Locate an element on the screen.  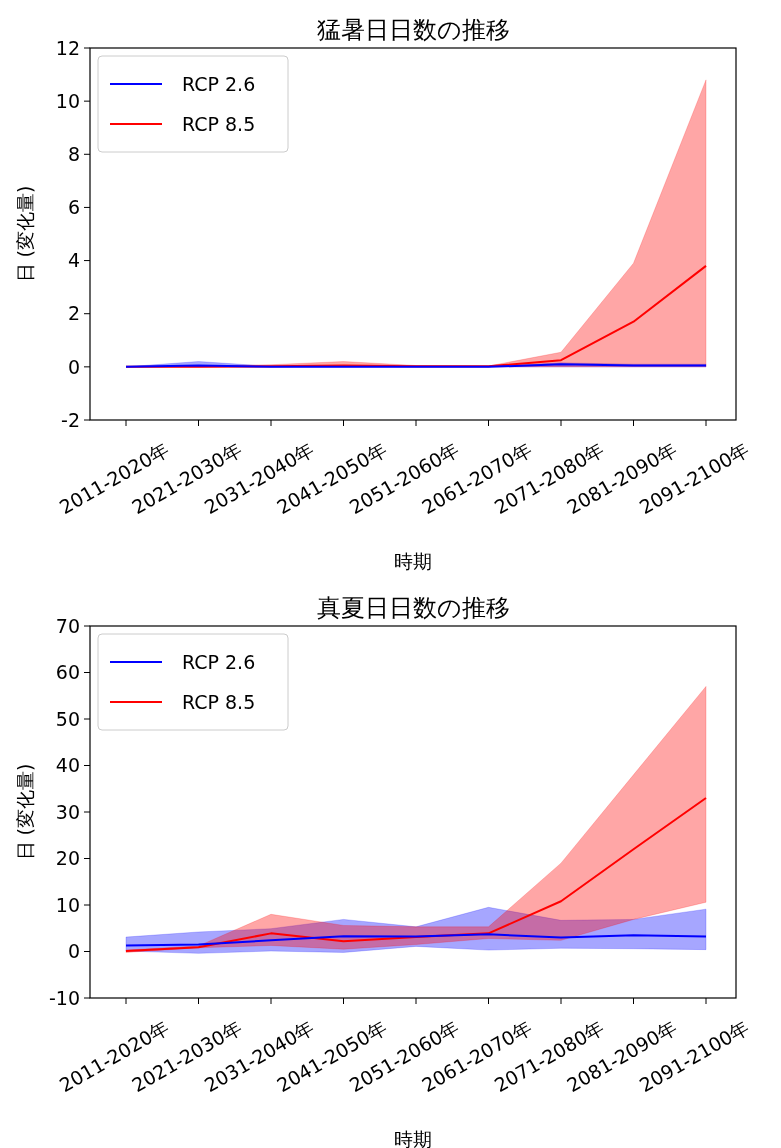
y-tick-label: 4 is located at coordinates (73, 260).